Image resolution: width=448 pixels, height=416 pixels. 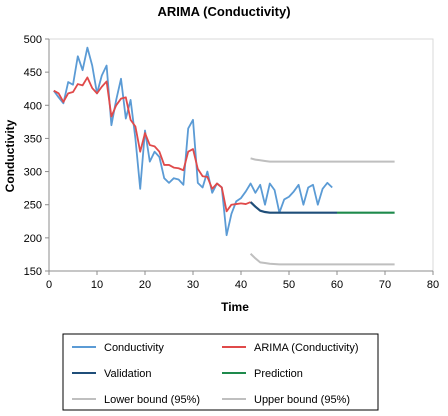 I want to click on y-tick-label: 150, so click(x=33, y=272).